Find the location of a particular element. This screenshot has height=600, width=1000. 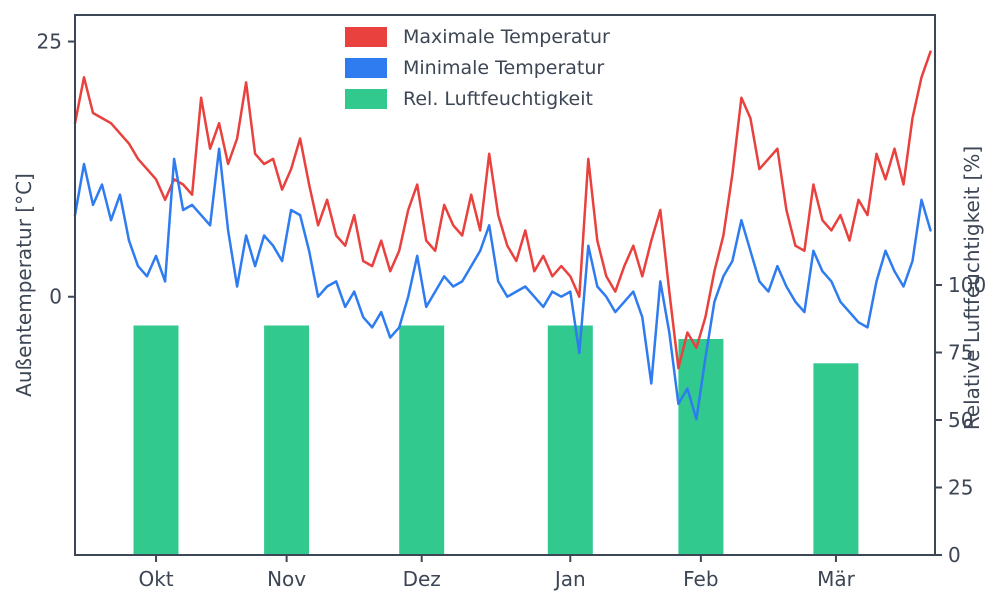

x-tick-label: Jan is located at coordinates (569, 579).